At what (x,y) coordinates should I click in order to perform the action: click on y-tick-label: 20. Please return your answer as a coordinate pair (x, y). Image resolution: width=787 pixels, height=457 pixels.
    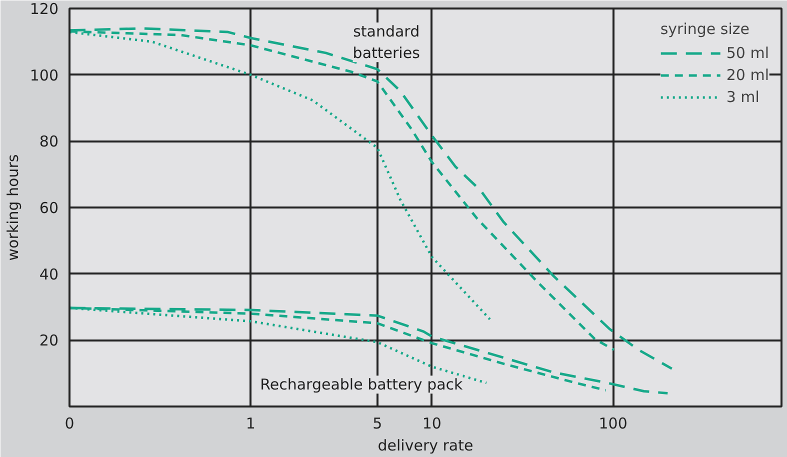
    Looking at the image, I should click on (49, 341).